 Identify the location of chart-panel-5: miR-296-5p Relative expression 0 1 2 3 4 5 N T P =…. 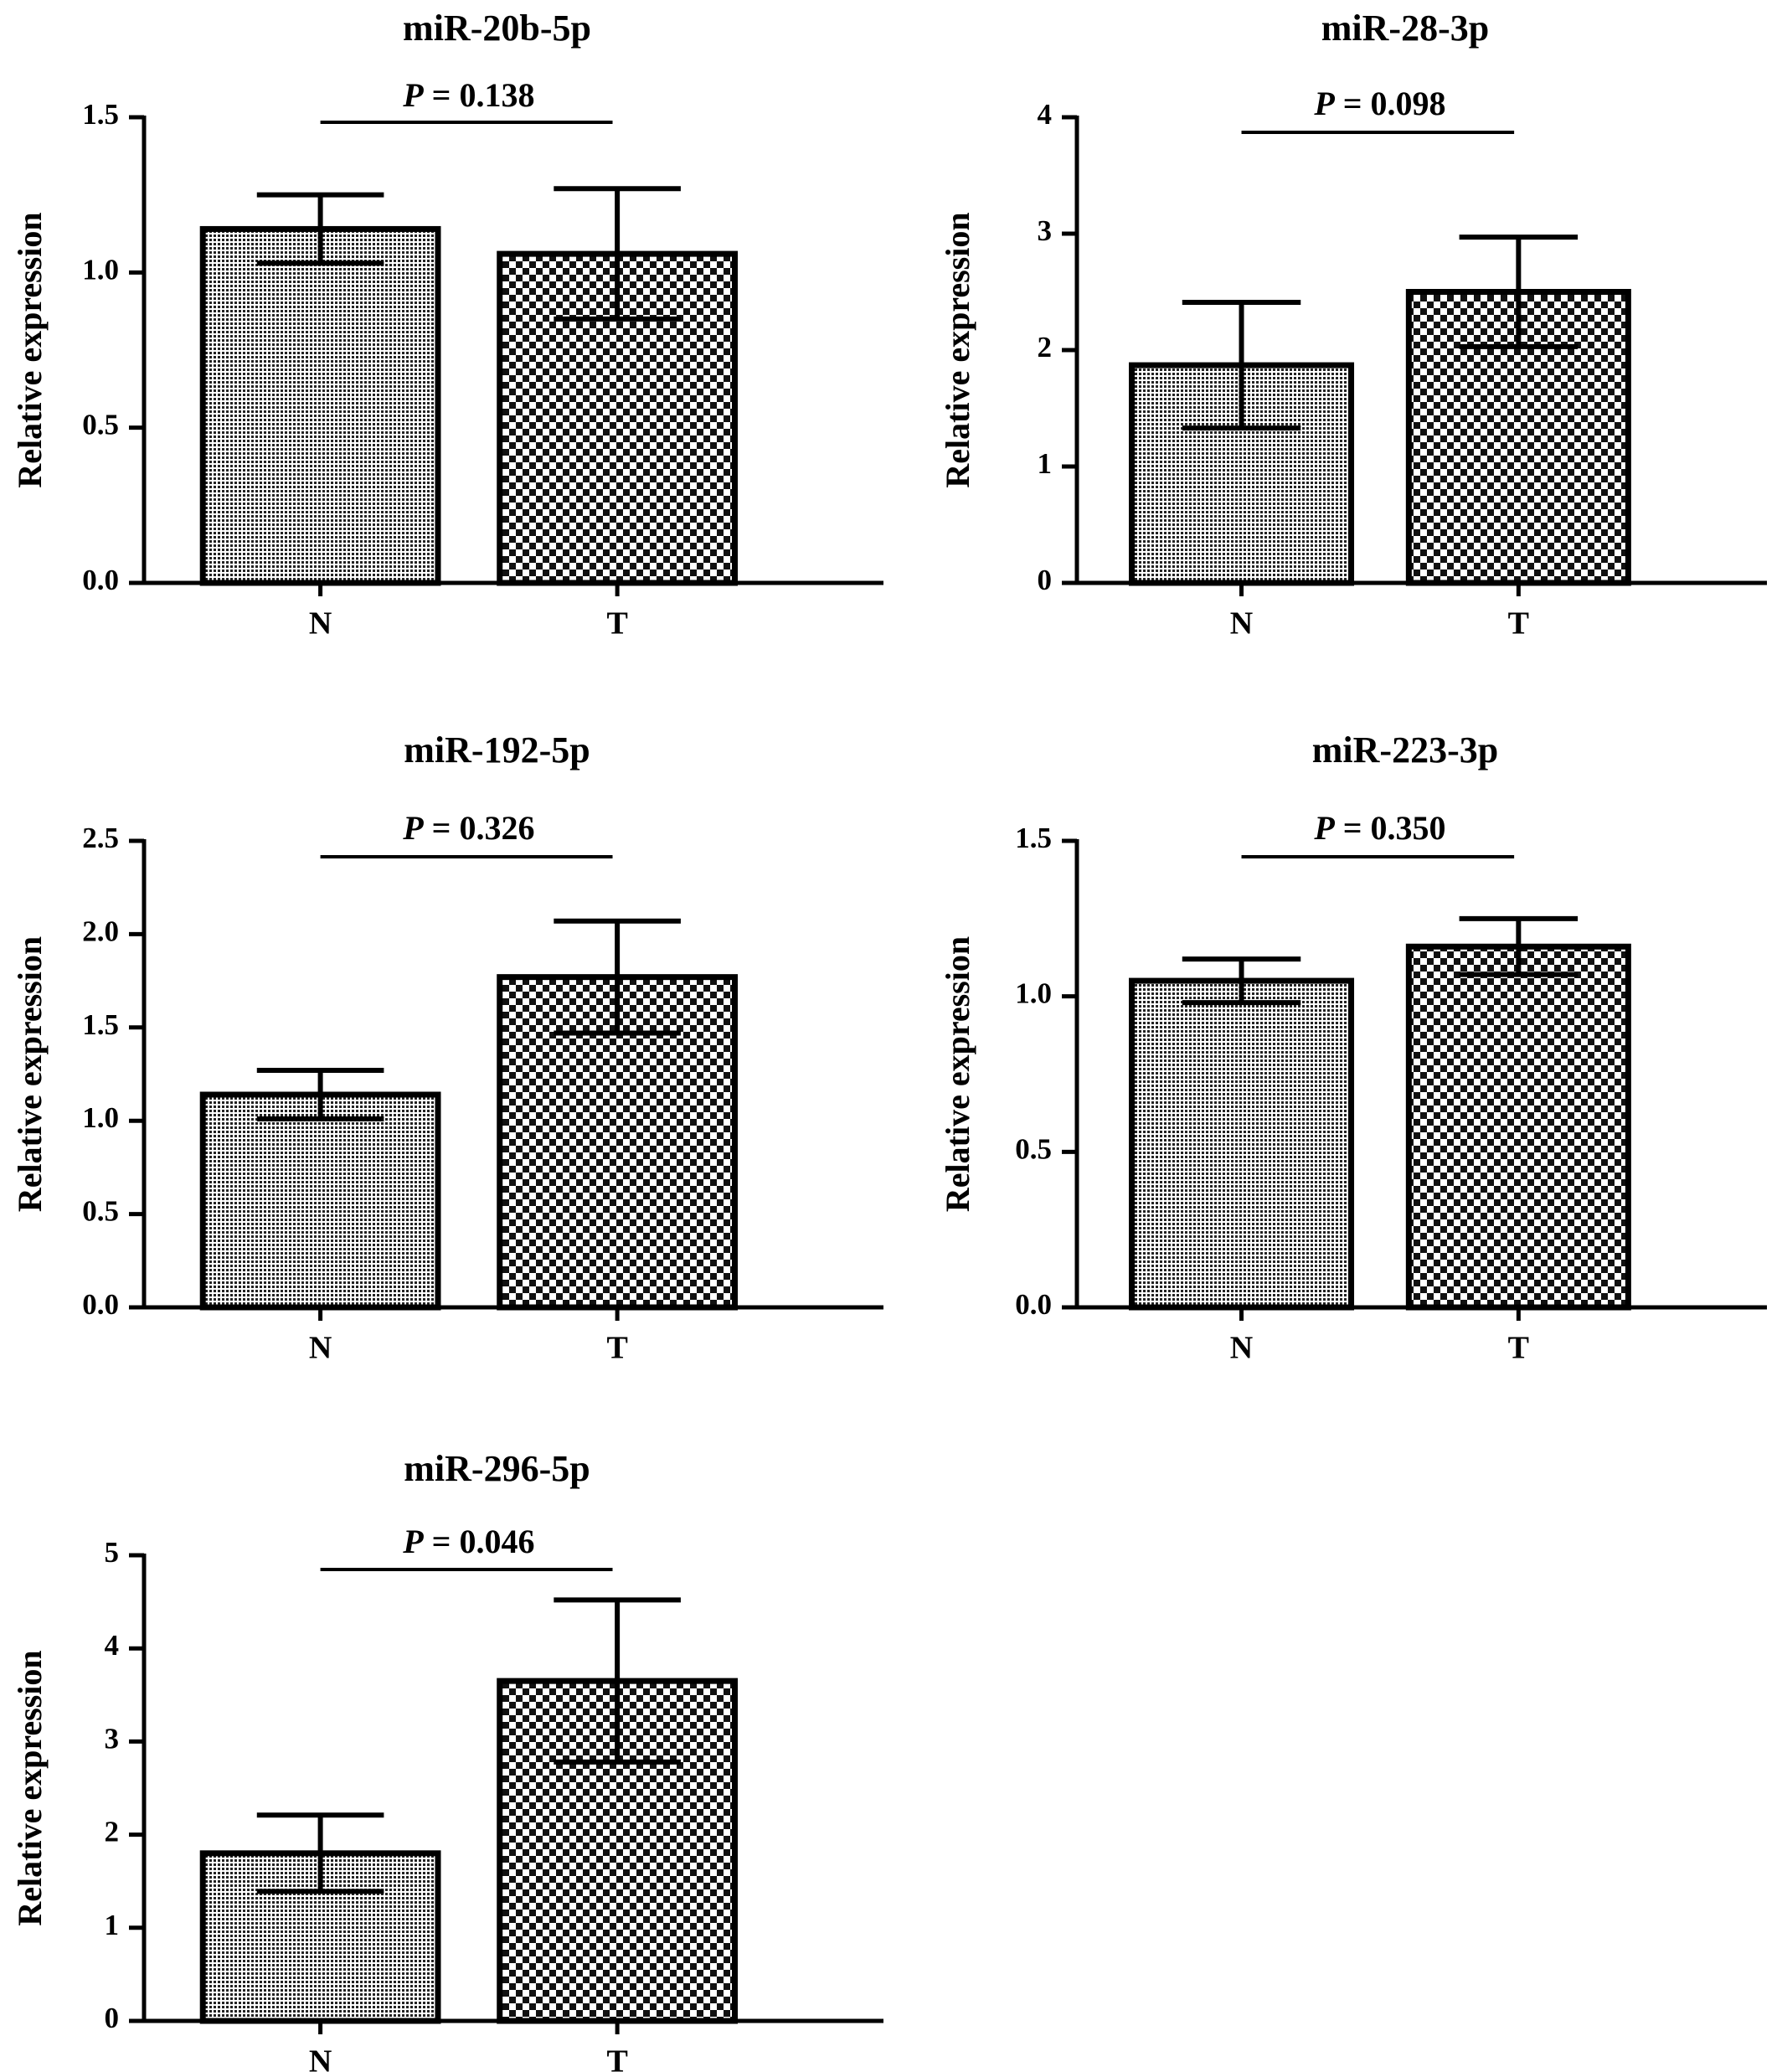
(447, 1760).